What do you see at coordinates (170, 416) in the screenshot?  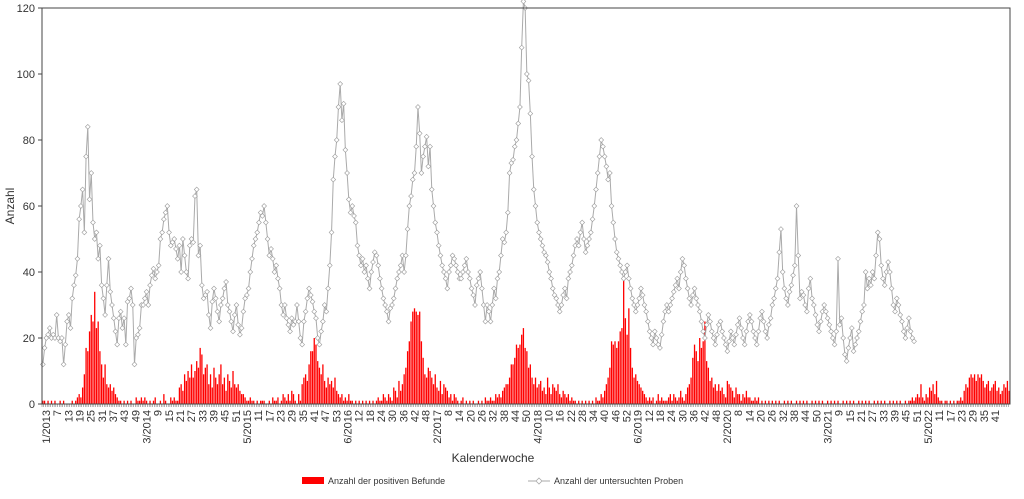 I see `x-tick-label: 15` at bounding box center [170, 416].